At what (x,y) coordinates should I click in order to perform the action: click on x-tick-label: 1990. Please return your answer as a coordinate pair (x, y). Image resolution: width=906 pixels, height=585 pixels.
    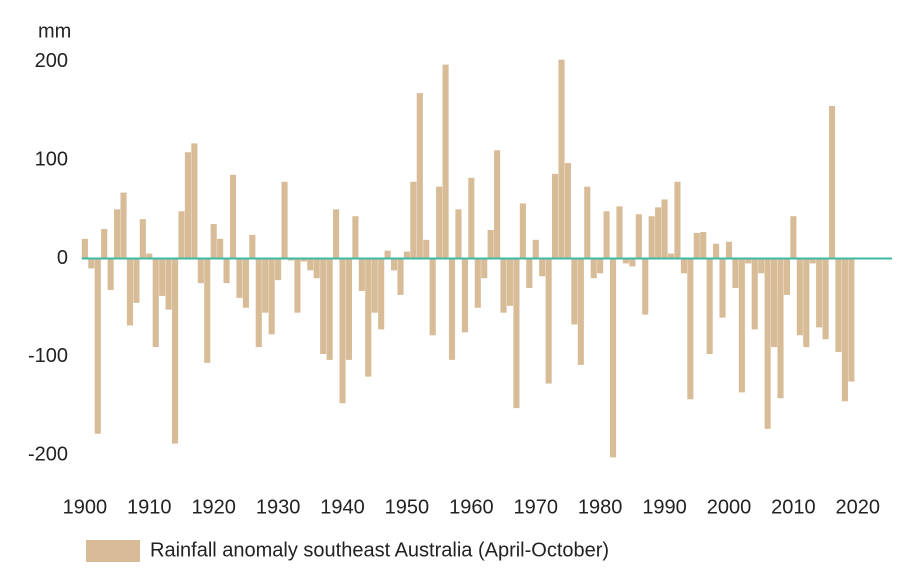
    Looking at the image, I should click on (664, 507).